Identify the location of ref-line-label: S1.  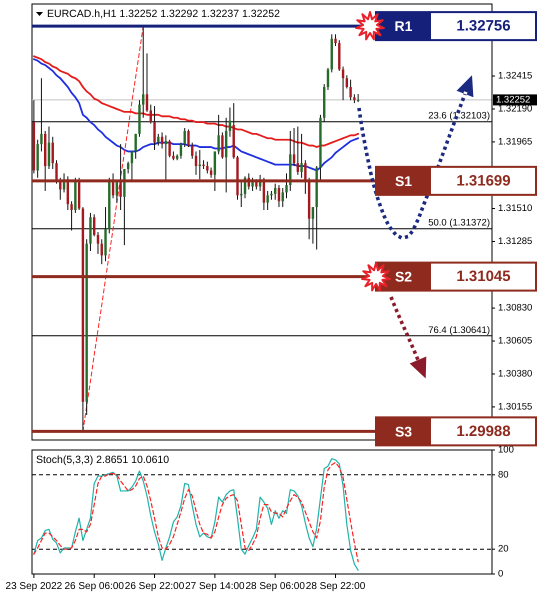
(403, 180).